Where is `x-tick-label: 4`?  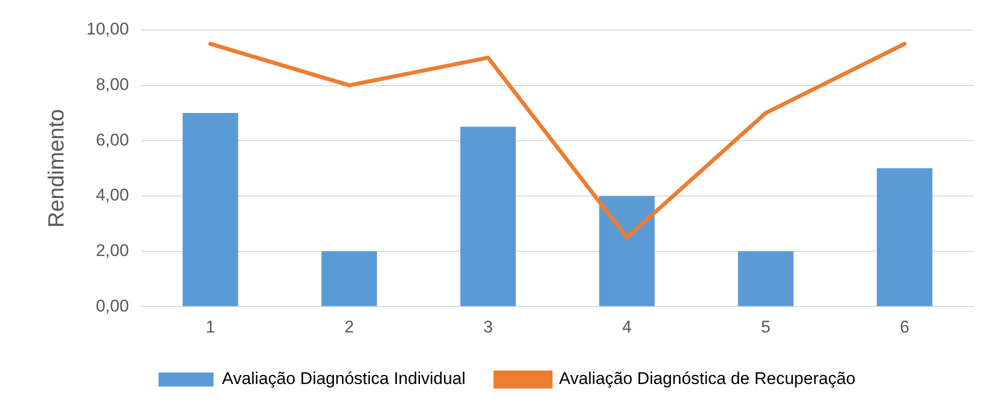 x-tick-label: 4 is located at coordinates (627, 326).